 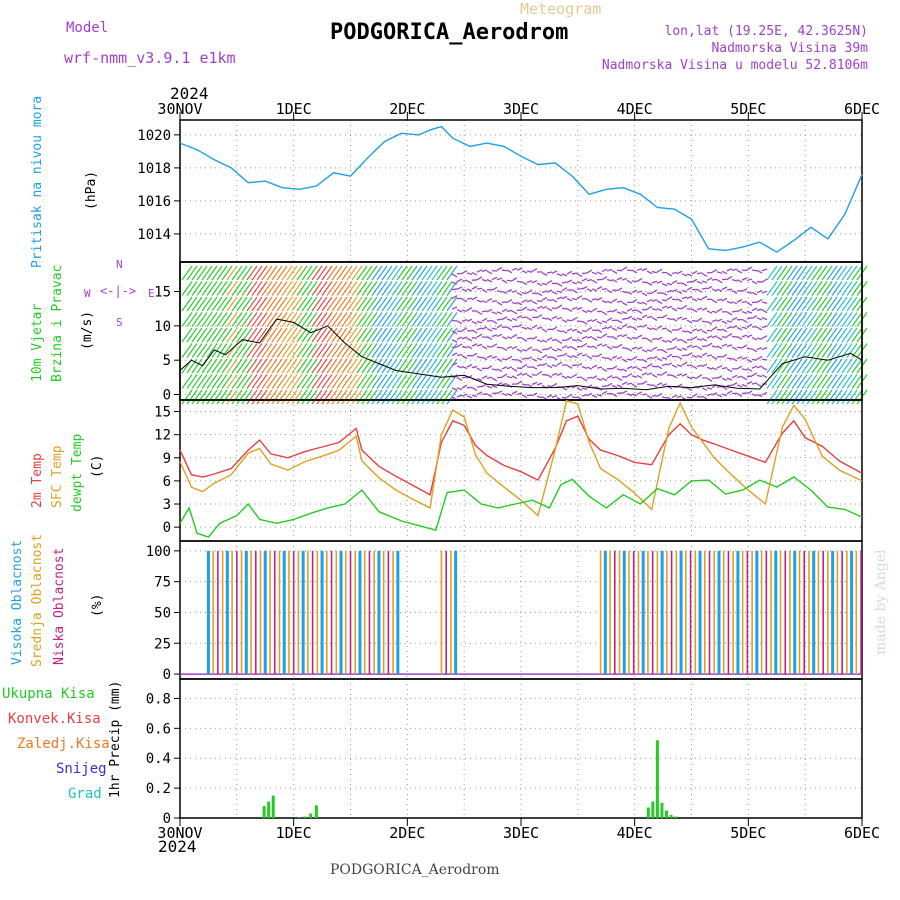 I want to click on cloud-legend-2: Srednja Oblacnost, so click(x=37, y=600).